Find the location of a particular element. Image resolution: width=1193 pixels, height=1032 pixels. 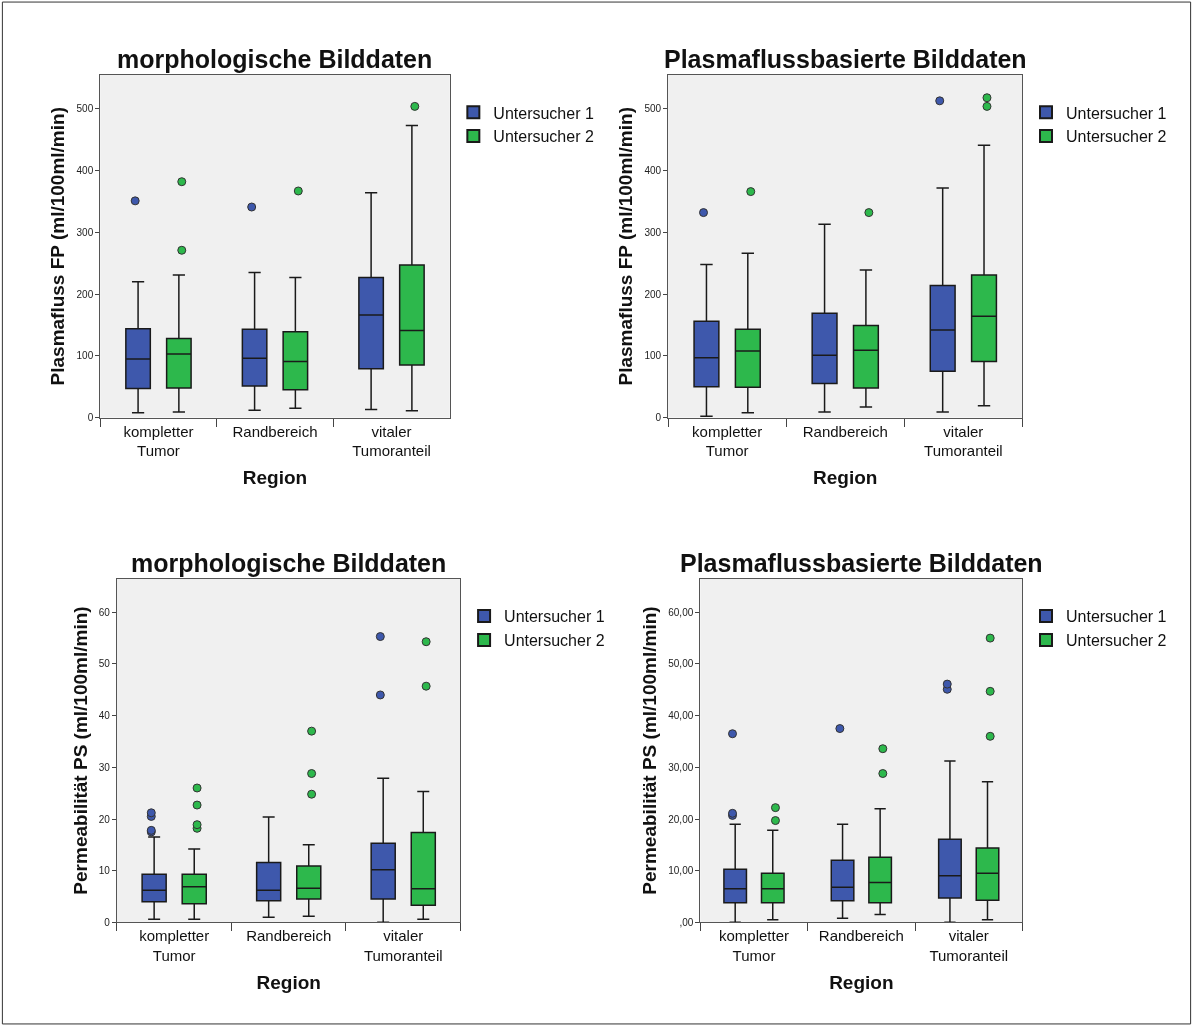

y-tick-label: 50 is located at coordinates (104, 664).